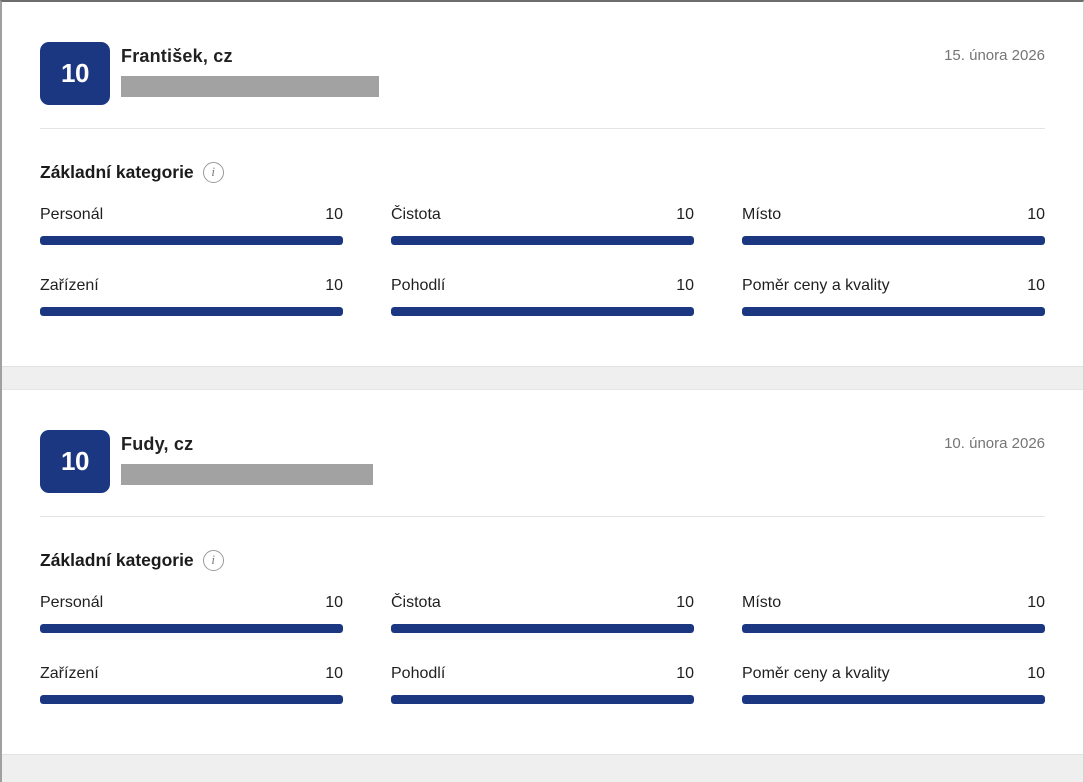  I want to click on review-date: 15. února 2026, so click(994, 55).